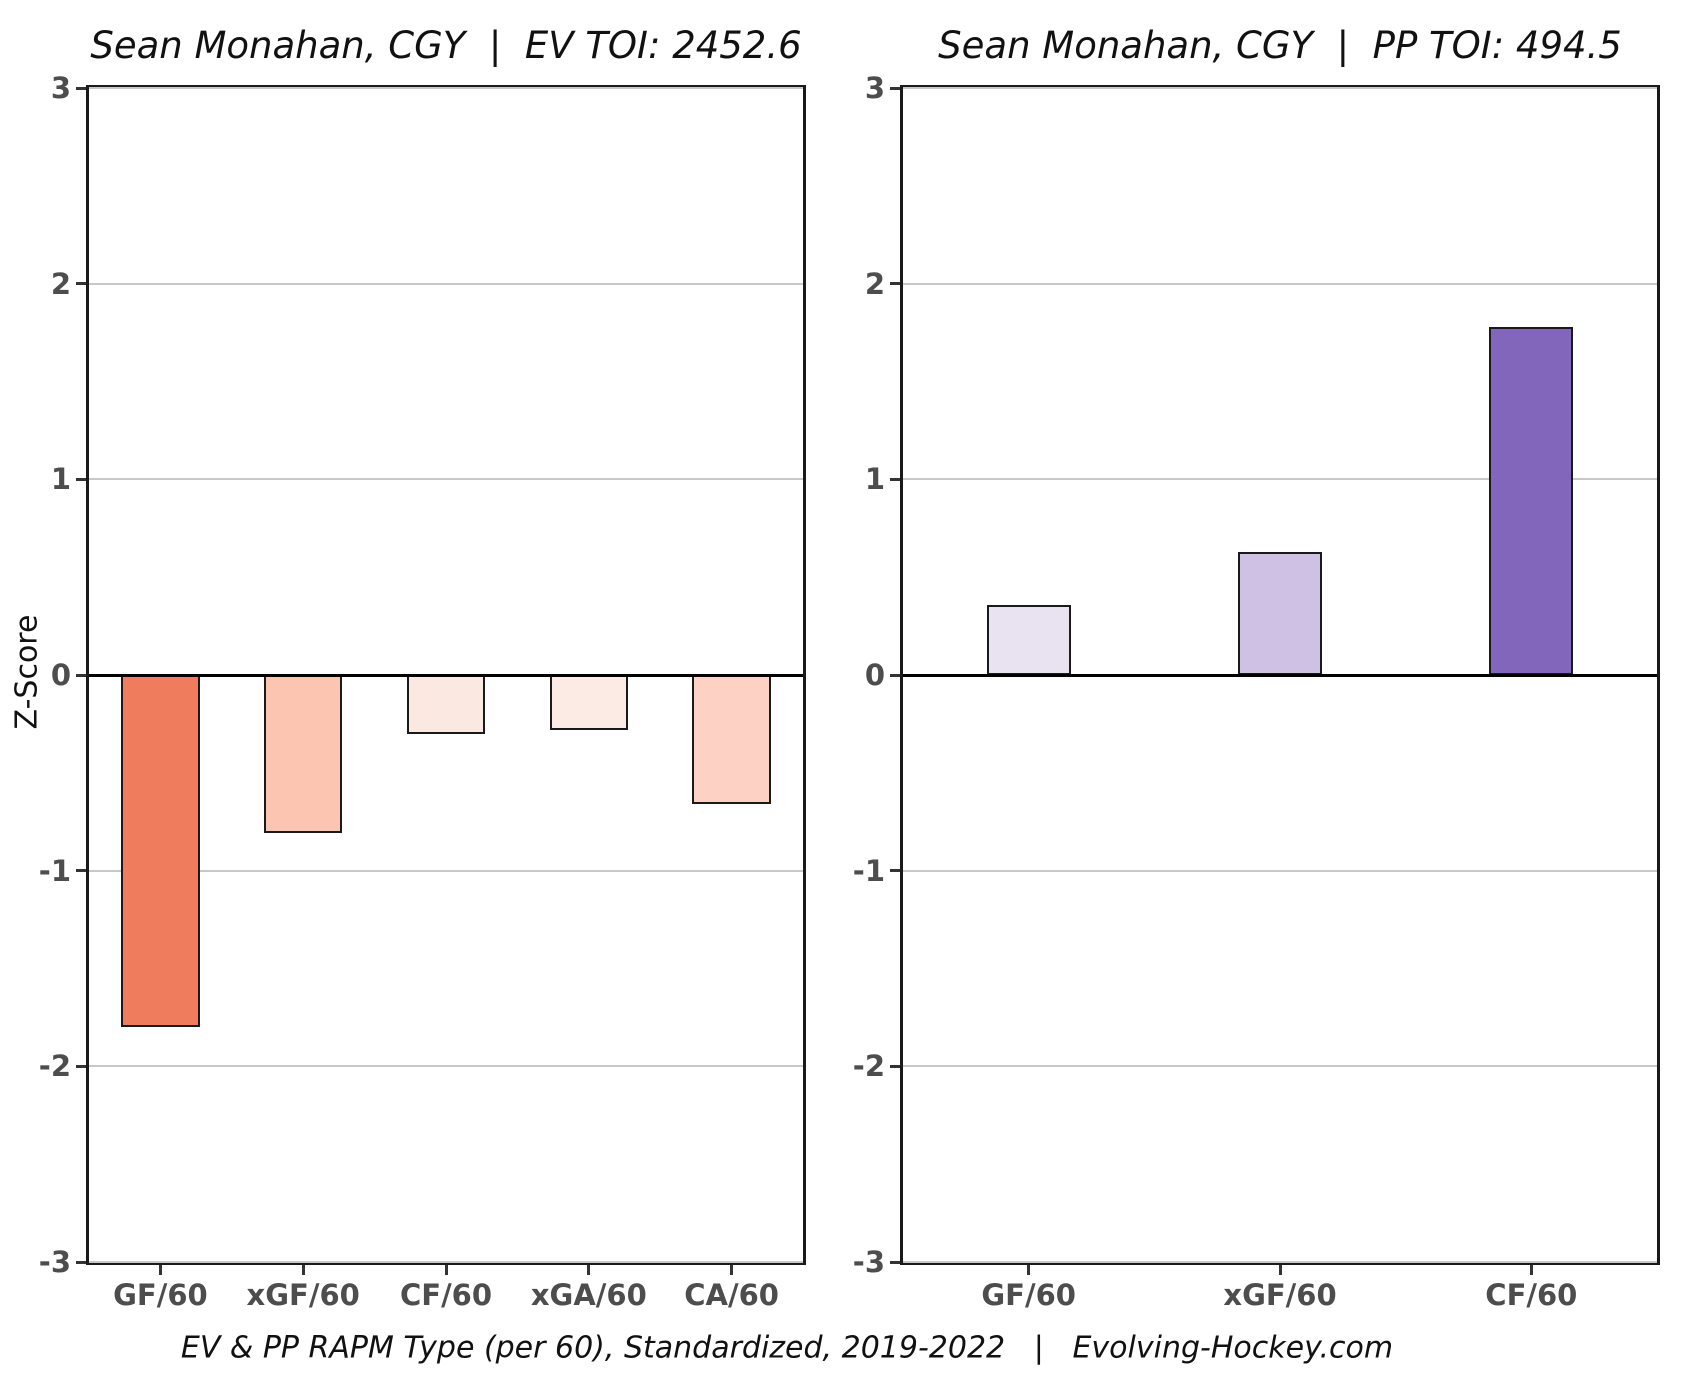  Describe the element at coordinates (589, 702) in the screenshot. I see `bar-xga60` at that location.